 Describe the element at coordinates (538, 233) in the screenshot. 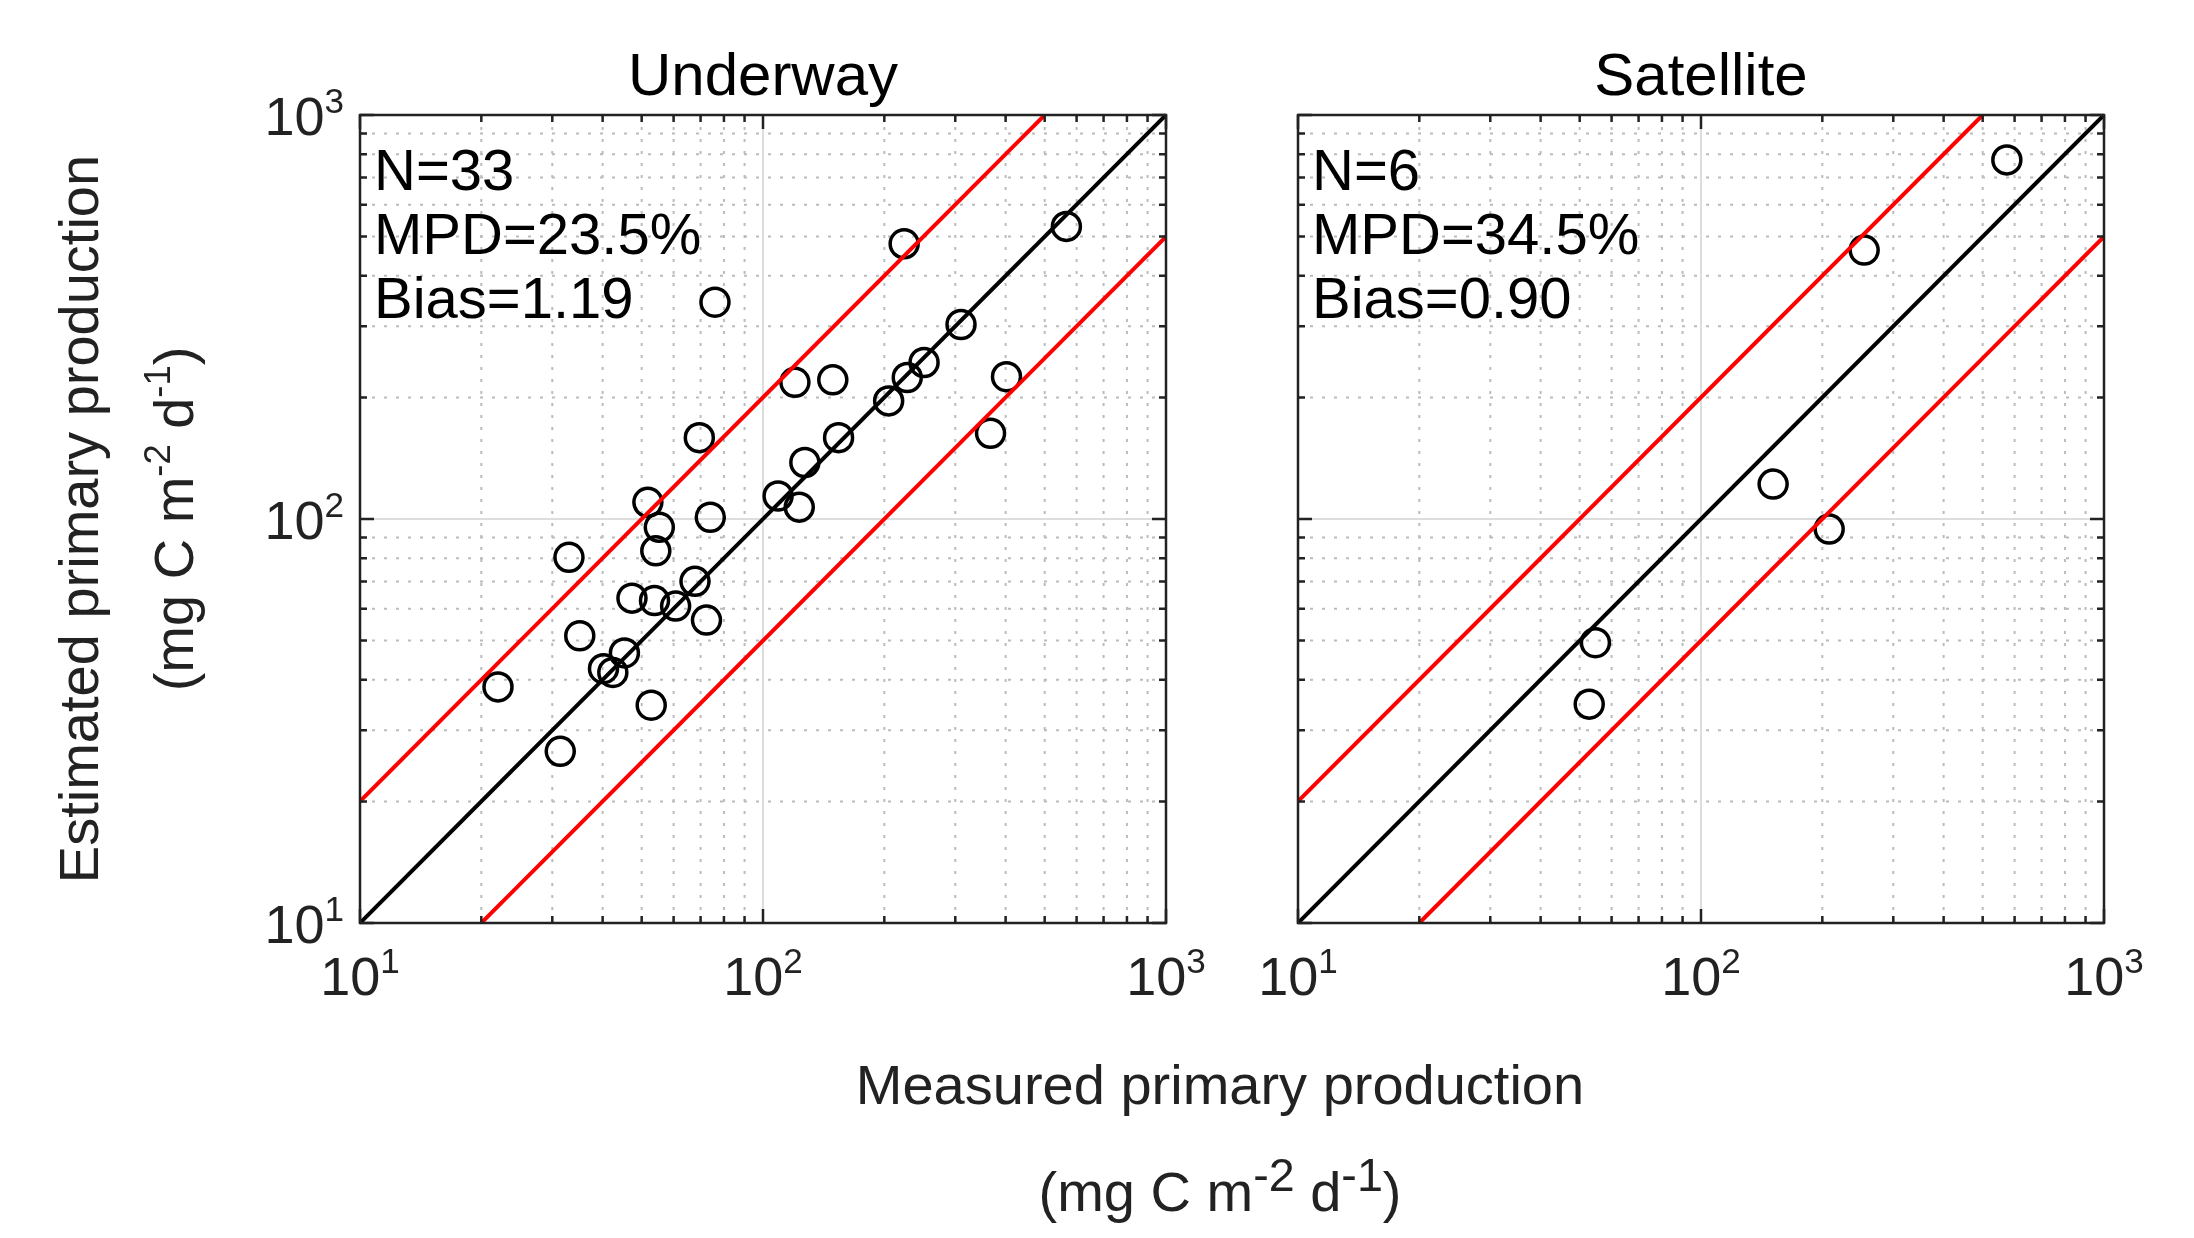

I see `annotation: MPD=23.5%` at that location.